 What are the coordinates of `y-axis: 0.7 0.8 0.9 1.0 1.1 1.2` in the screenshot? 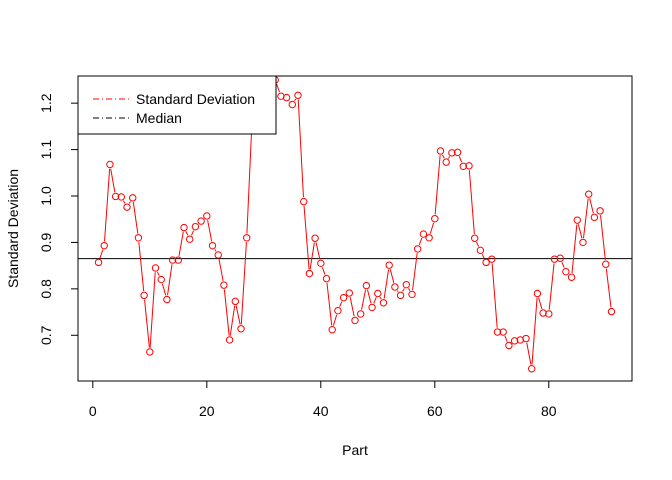 It's located at (58, 219).